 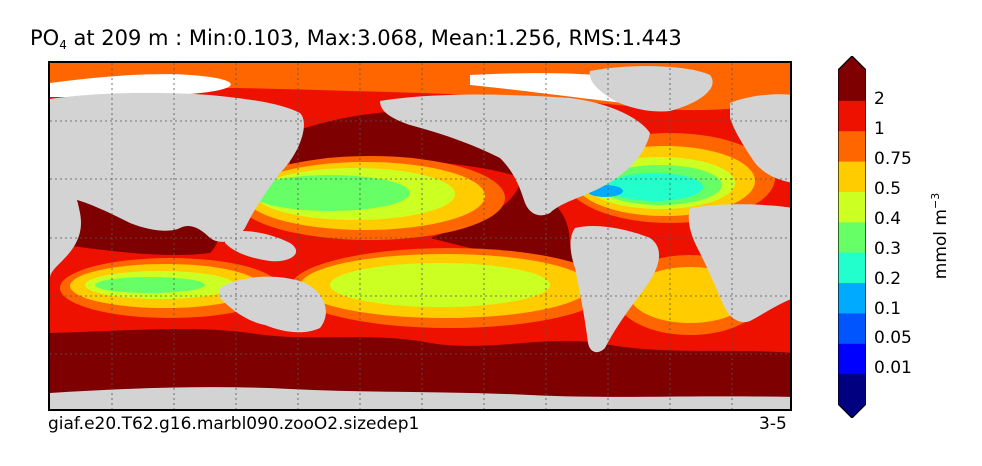 What do you see at coordinates (65, 215) in the screenshot?
I see `land-africa-east` at bounding box center [65, 215].